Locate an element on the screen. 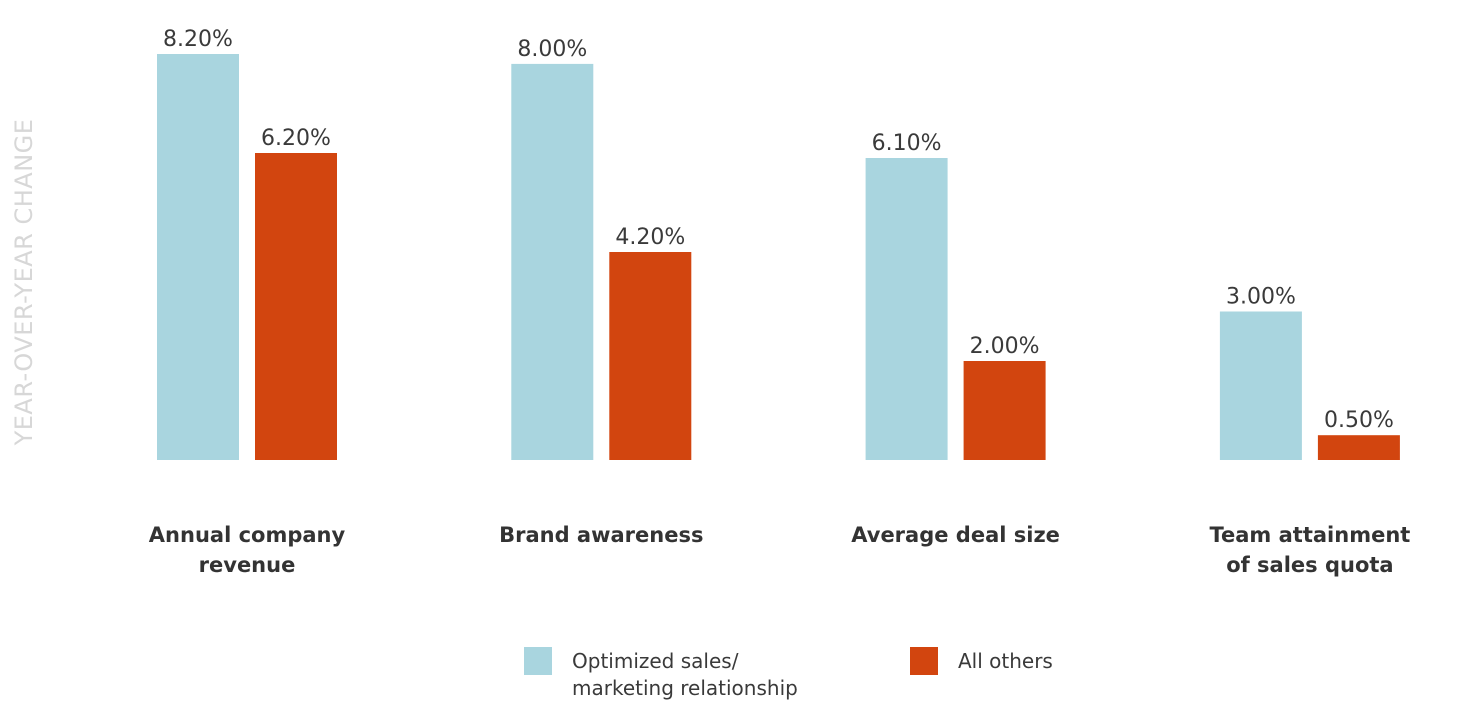  value-label-series-0-category-0: 8.20% is located at coordinates (198, 39).